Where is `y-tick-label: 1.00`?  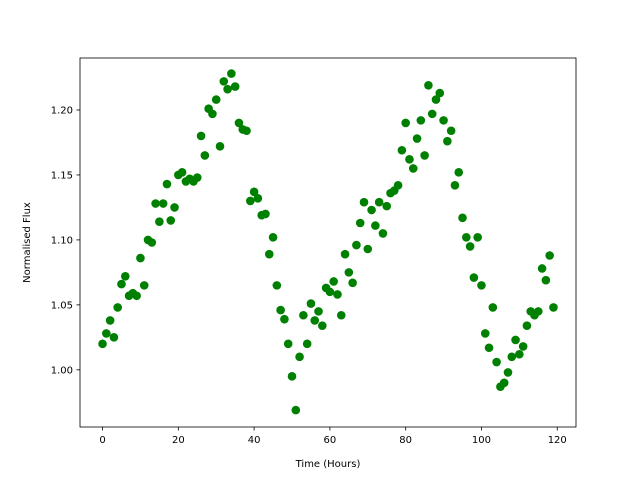
y-tick-label: 1.00 is located at coordinates (62, 370).